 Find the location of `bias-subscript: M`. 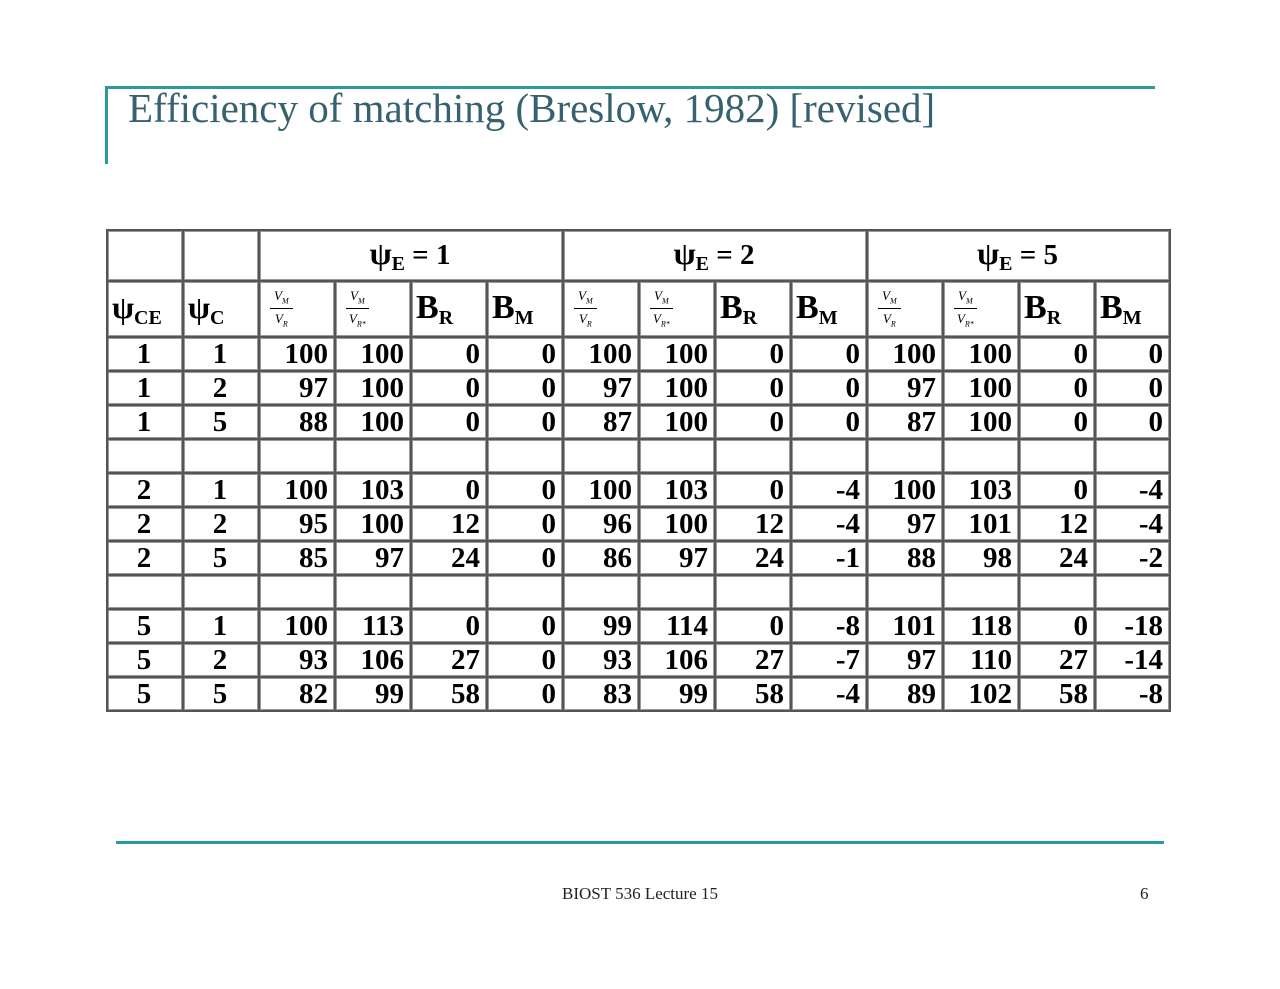

bias-subscript: M is located at coordinates (1132, 317).